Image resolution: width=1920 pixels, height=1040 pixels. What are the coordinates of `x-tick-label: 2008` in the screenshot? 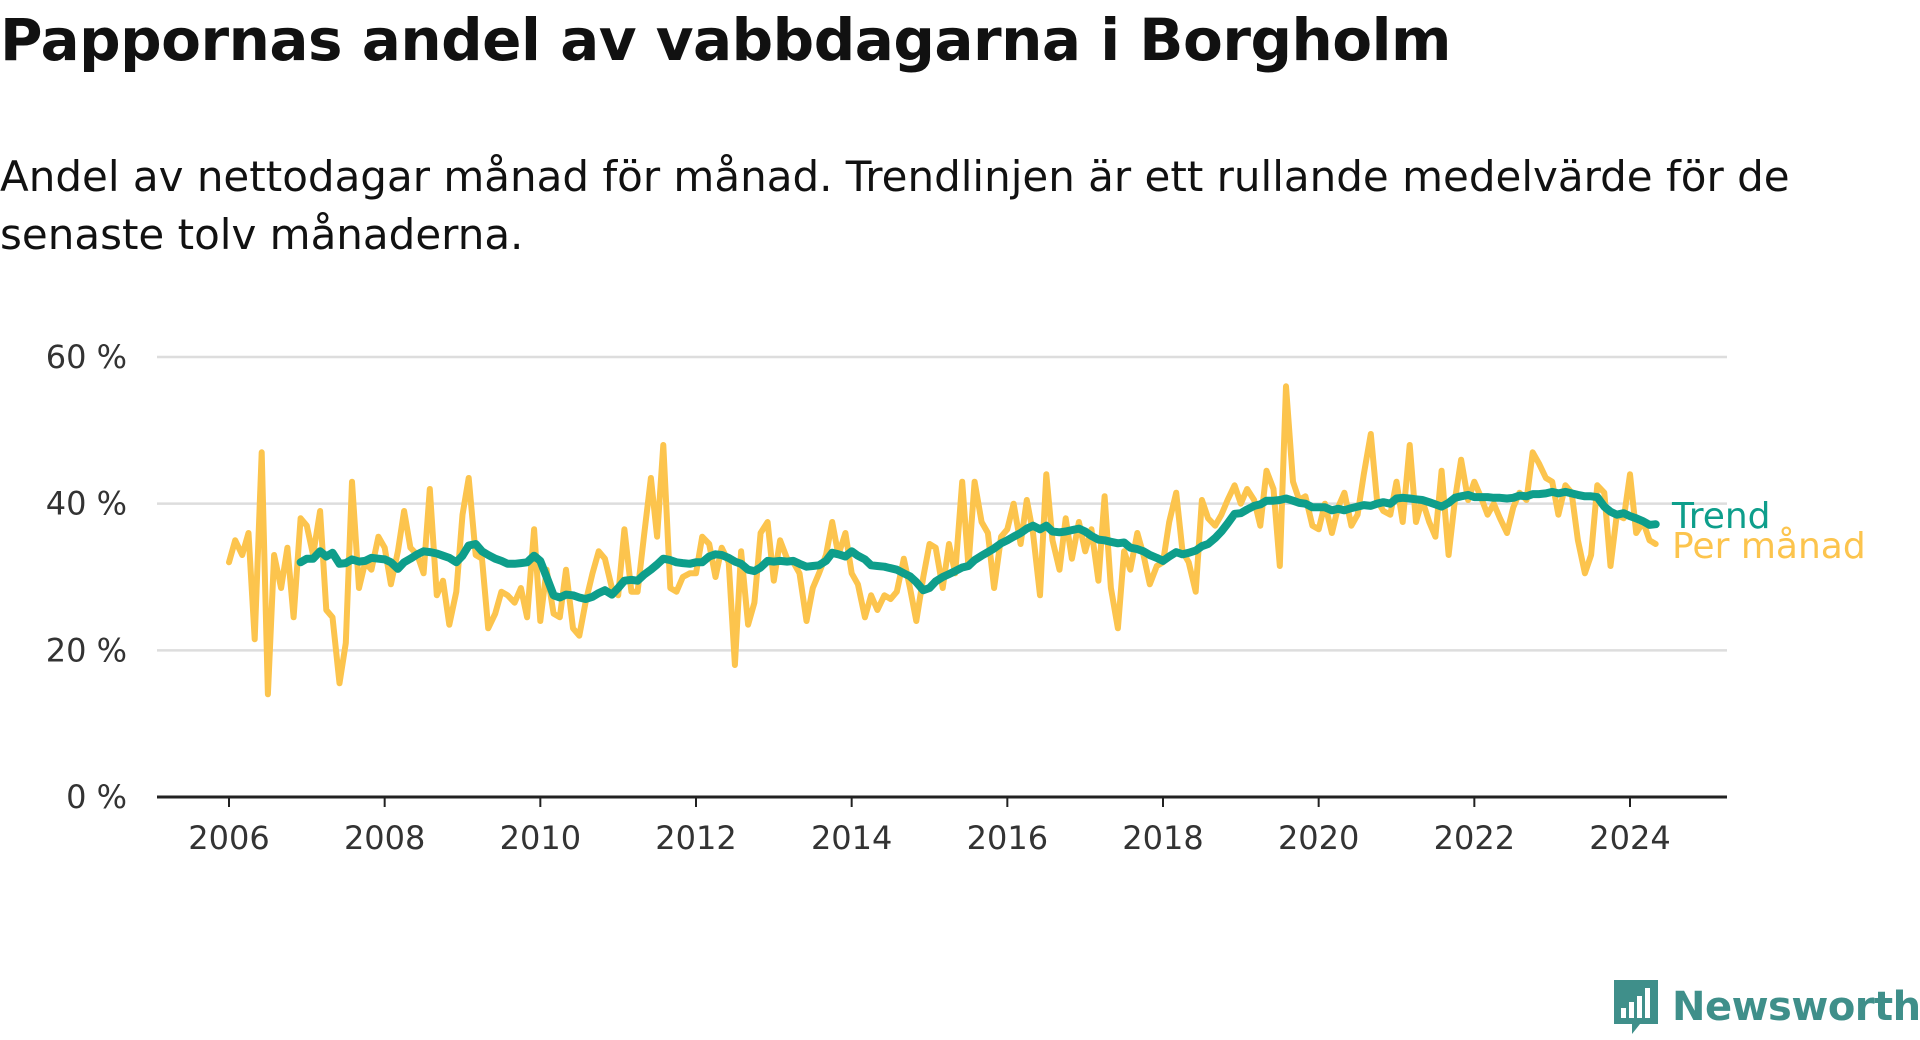 It's located at (384, 838).